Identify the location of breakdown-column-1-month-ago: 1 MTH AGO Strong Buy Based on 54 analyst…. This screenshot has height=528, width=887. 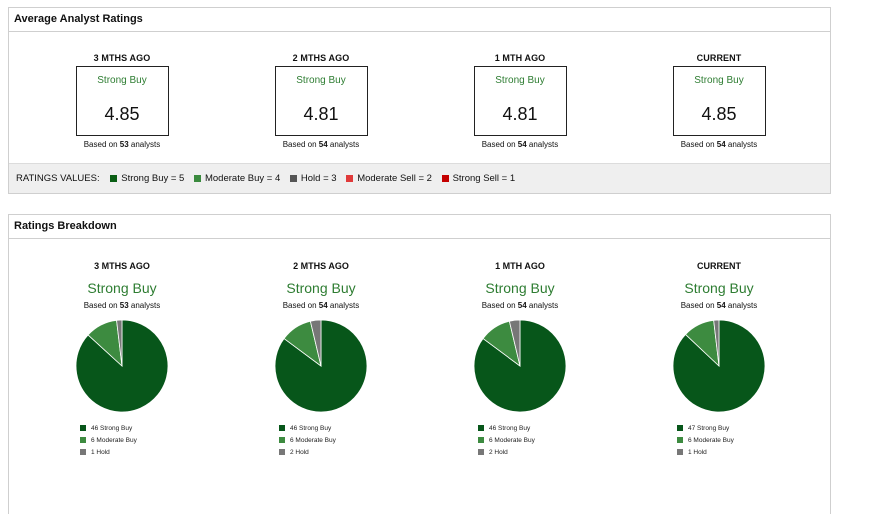
(520, 360).